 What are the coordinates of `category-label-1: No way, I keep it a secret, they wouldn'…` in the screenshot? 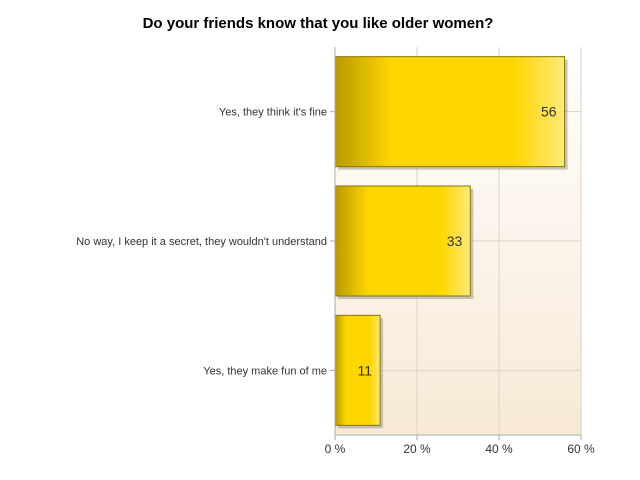 It's located at (201, 242).